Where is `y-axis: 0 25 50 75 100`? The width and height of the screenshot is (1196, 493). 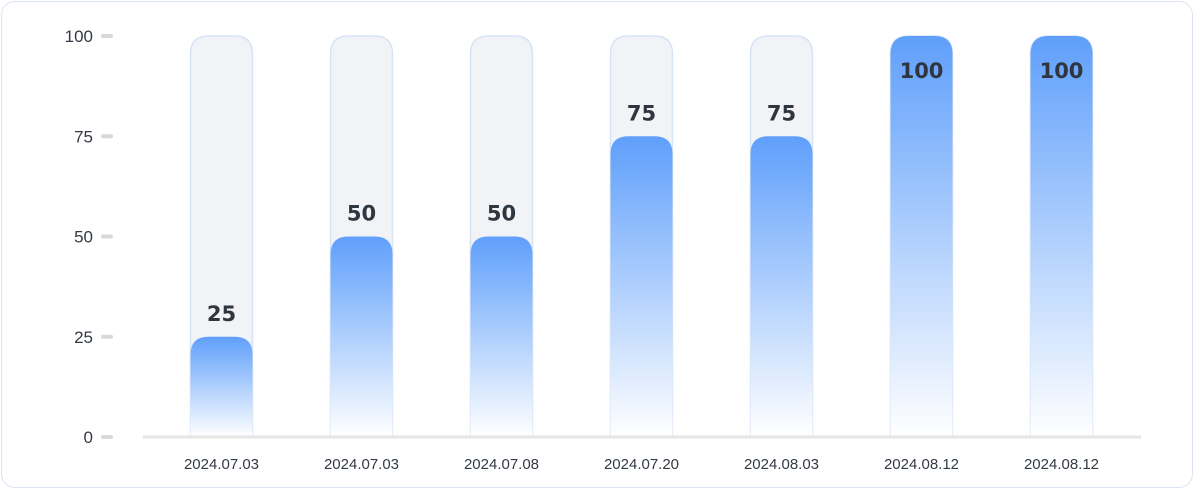 y-axis: 0 25 50 75 100 is located at coordinates (89, 237).